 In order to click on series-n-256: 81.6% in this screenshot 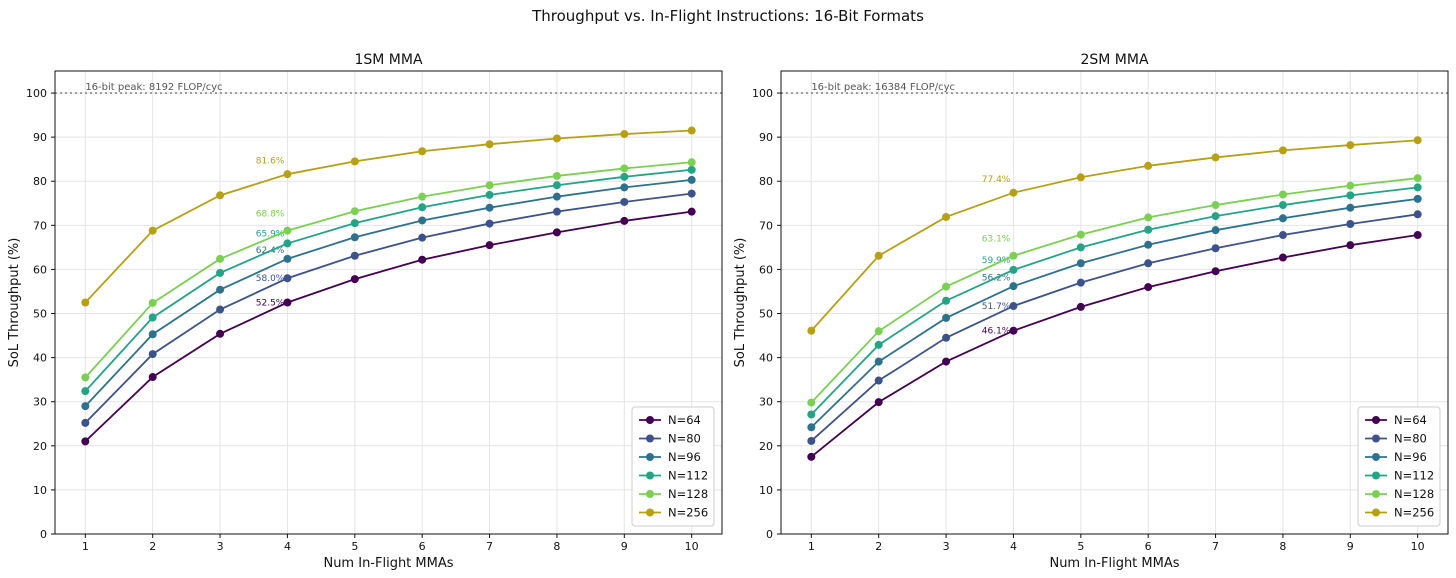, I will do `click(388, 216)`.